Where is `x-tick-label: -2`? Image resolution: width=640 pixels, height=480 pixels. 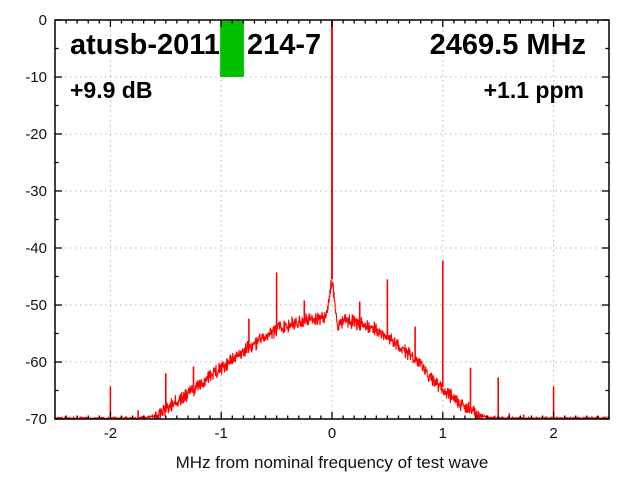 x-tick-label: -2 is located at coordinates (110, 433).